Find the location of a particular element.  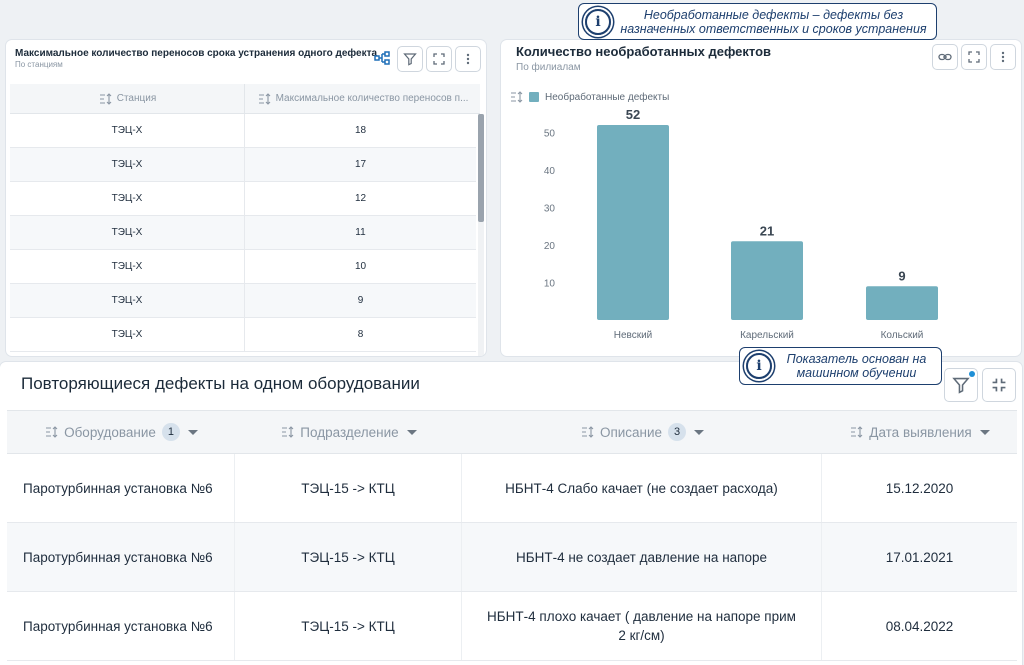

data-label: 52 is located at coordinates (633, 116).